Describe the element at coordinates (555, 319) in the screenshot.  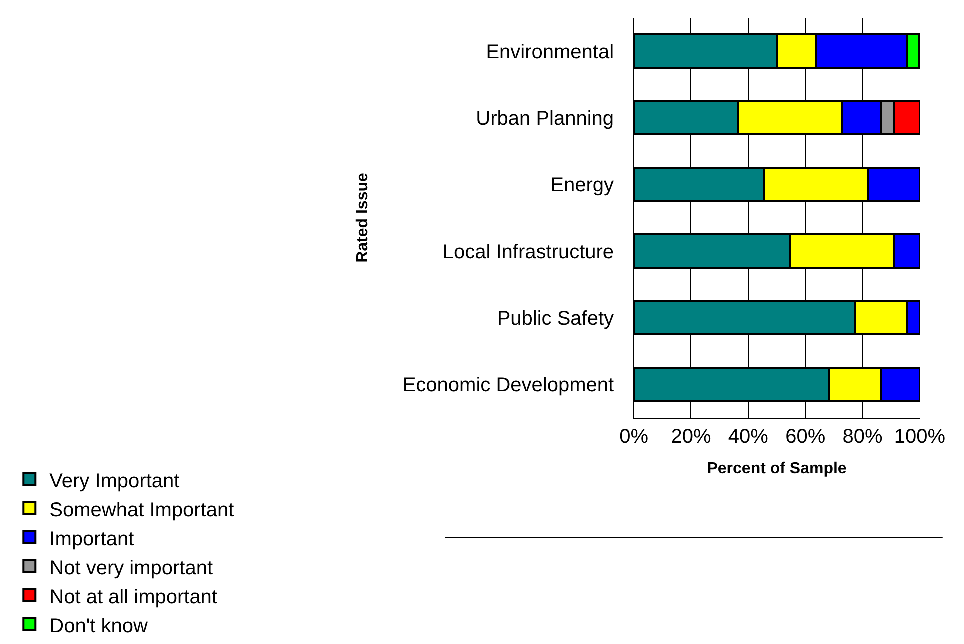
I see `y-tick-label: Public Safety` at that location.